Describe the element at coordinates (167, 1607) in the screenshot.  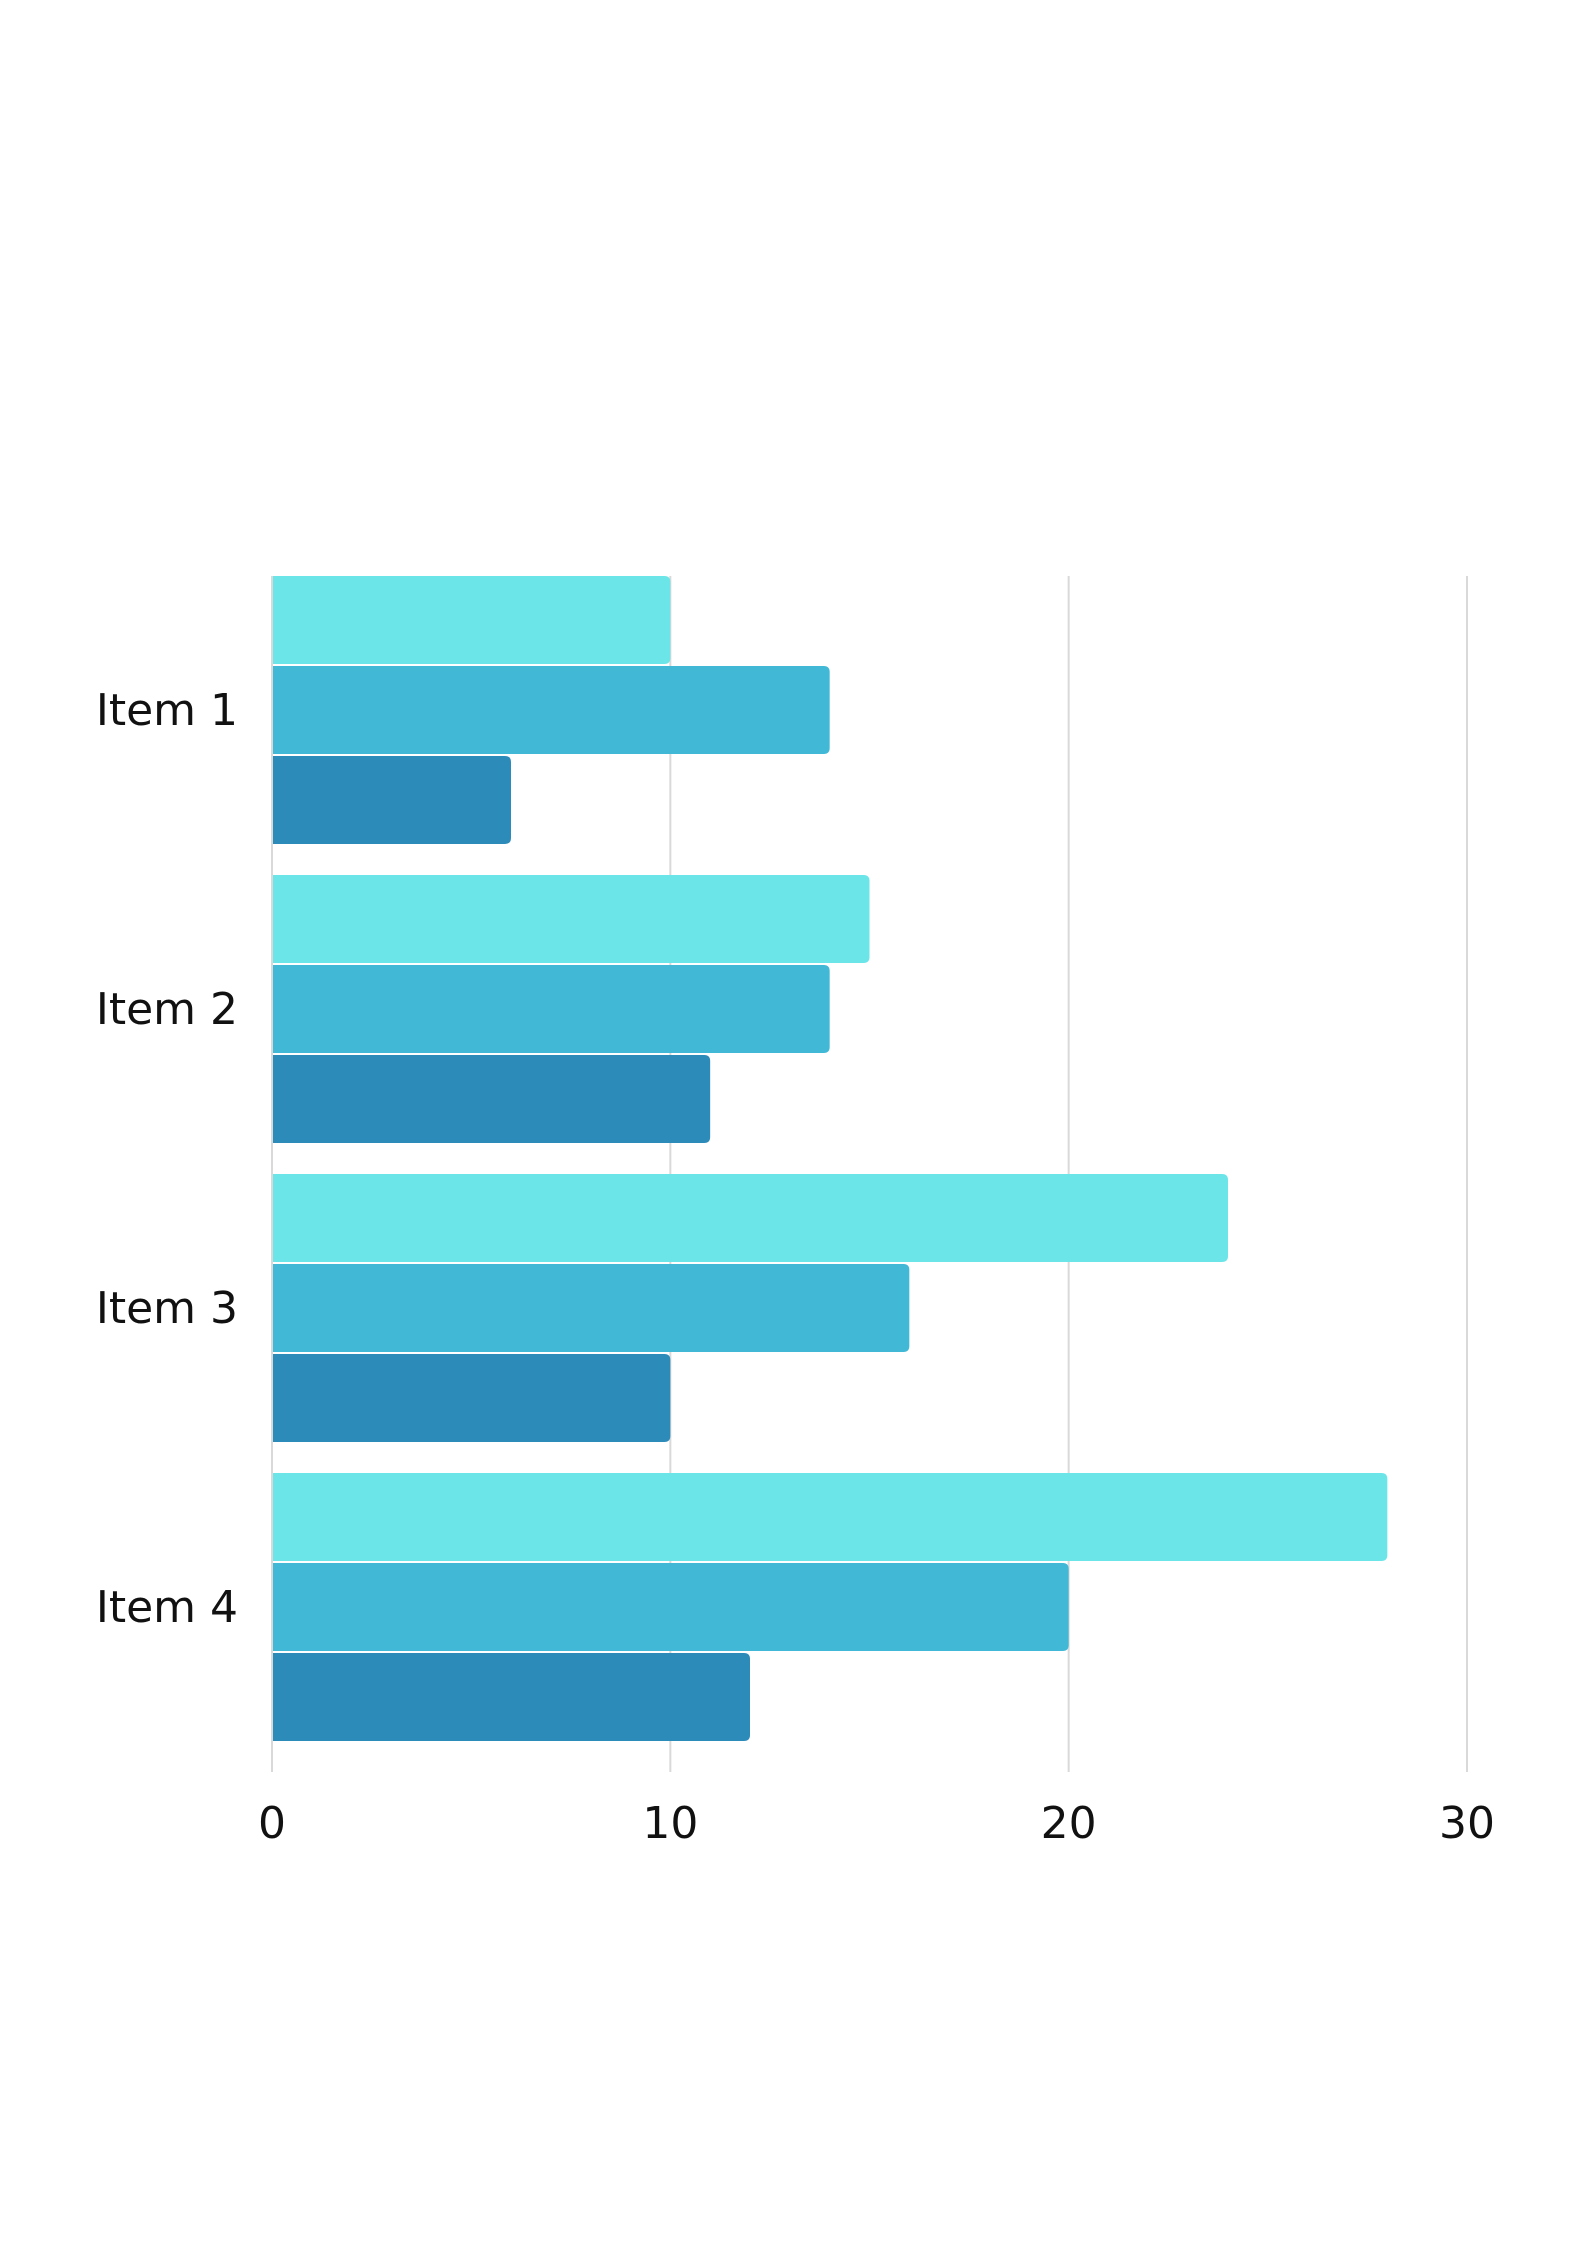
I see `category-label: Item 4` at that location.